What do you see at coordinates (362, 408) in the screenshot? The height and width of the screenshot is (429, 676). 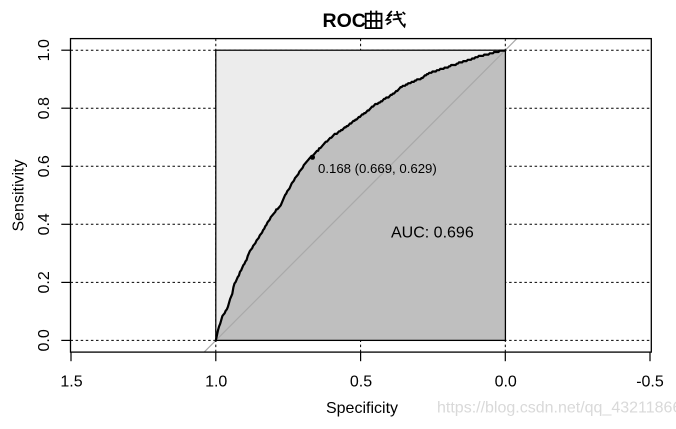 I see `svg-text: Specificity` at bounding box center [362, 408].